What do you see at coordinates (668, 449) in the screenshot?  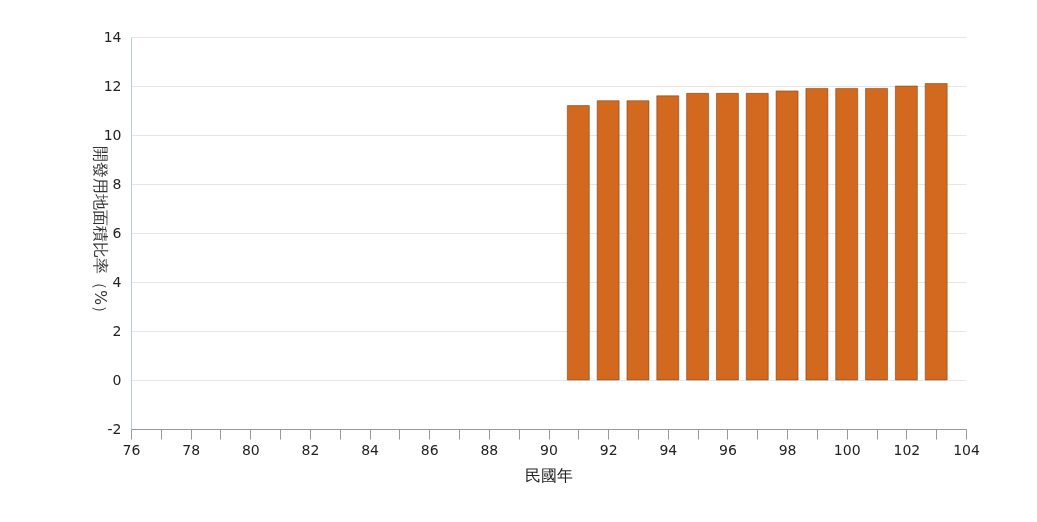 I see `x-tick-label: 94` at bounding box center [668, 449].